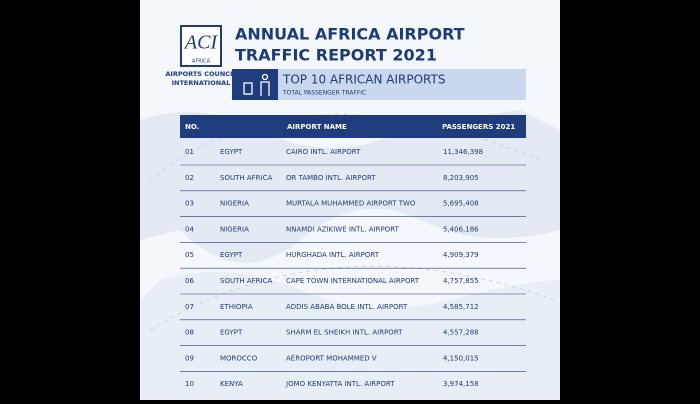  What do you see at coordinates (189, 255) in the screenshot?
I see `rank: 05` at bounding box center [189, 255].